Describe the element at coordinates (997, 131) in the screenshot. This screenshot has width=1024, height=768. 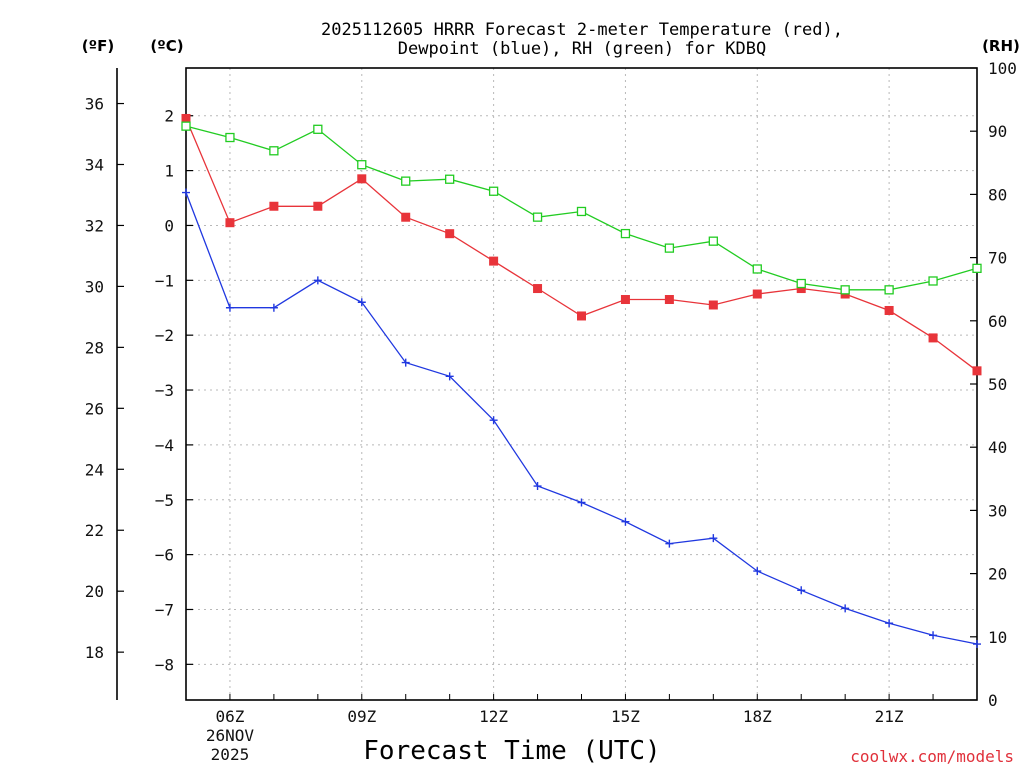
I see `rh-tick-label: 90` at that location.